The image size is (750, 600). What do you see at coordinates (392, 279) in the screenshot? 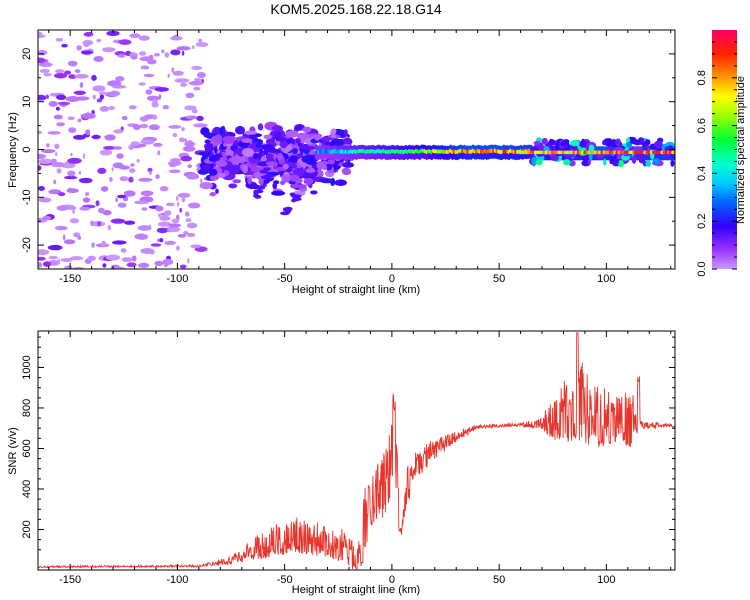
I see `x-tick-label: 0` at bounding box center [392, 279].